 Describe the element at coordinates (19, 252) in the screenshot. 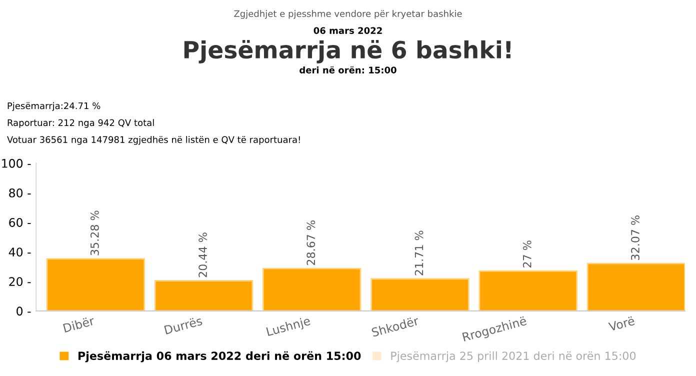

I see `y-tick-label: 40 -` at that location.